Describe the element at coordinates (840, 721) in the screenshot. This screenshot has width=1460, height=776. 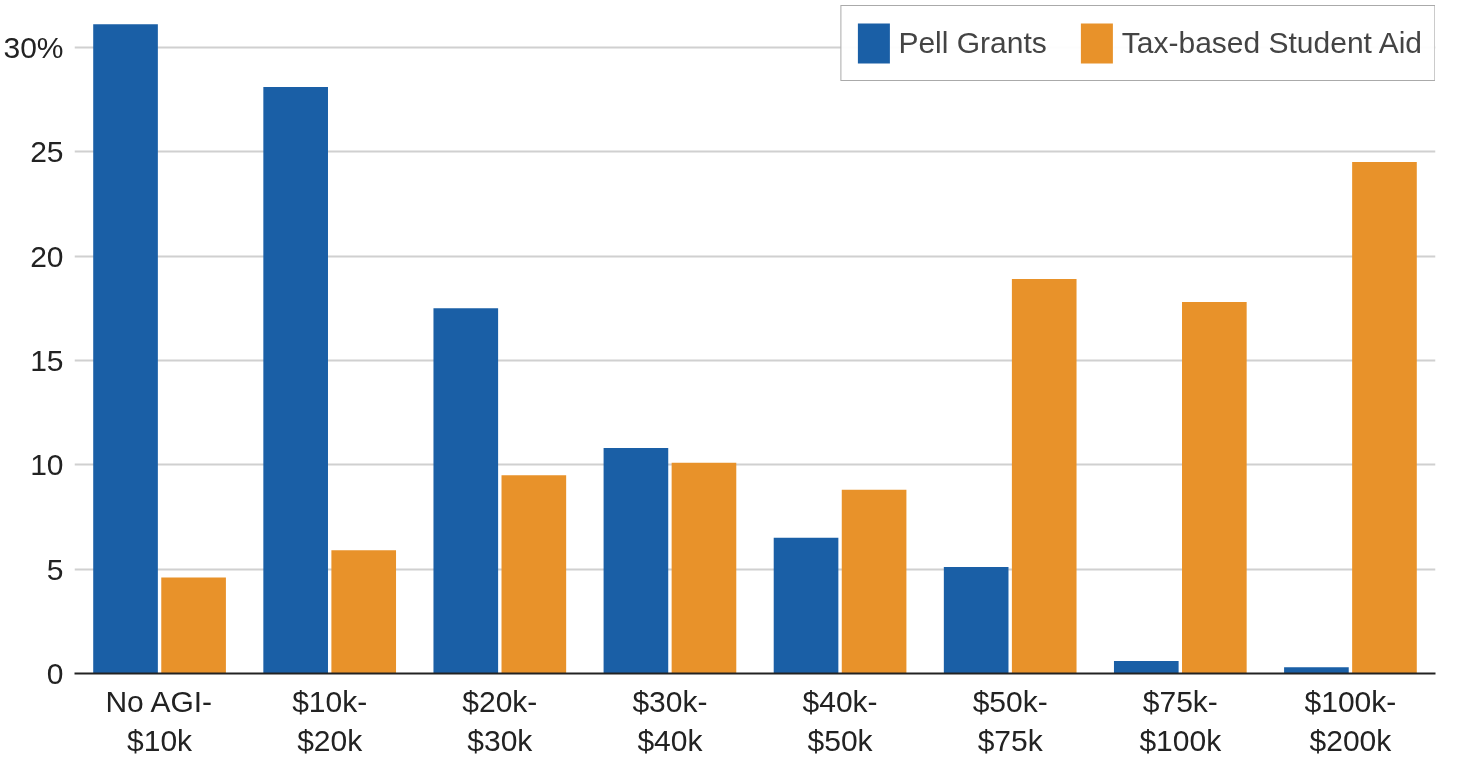
I see `x-tick-label: $40k- $50k` at that location.